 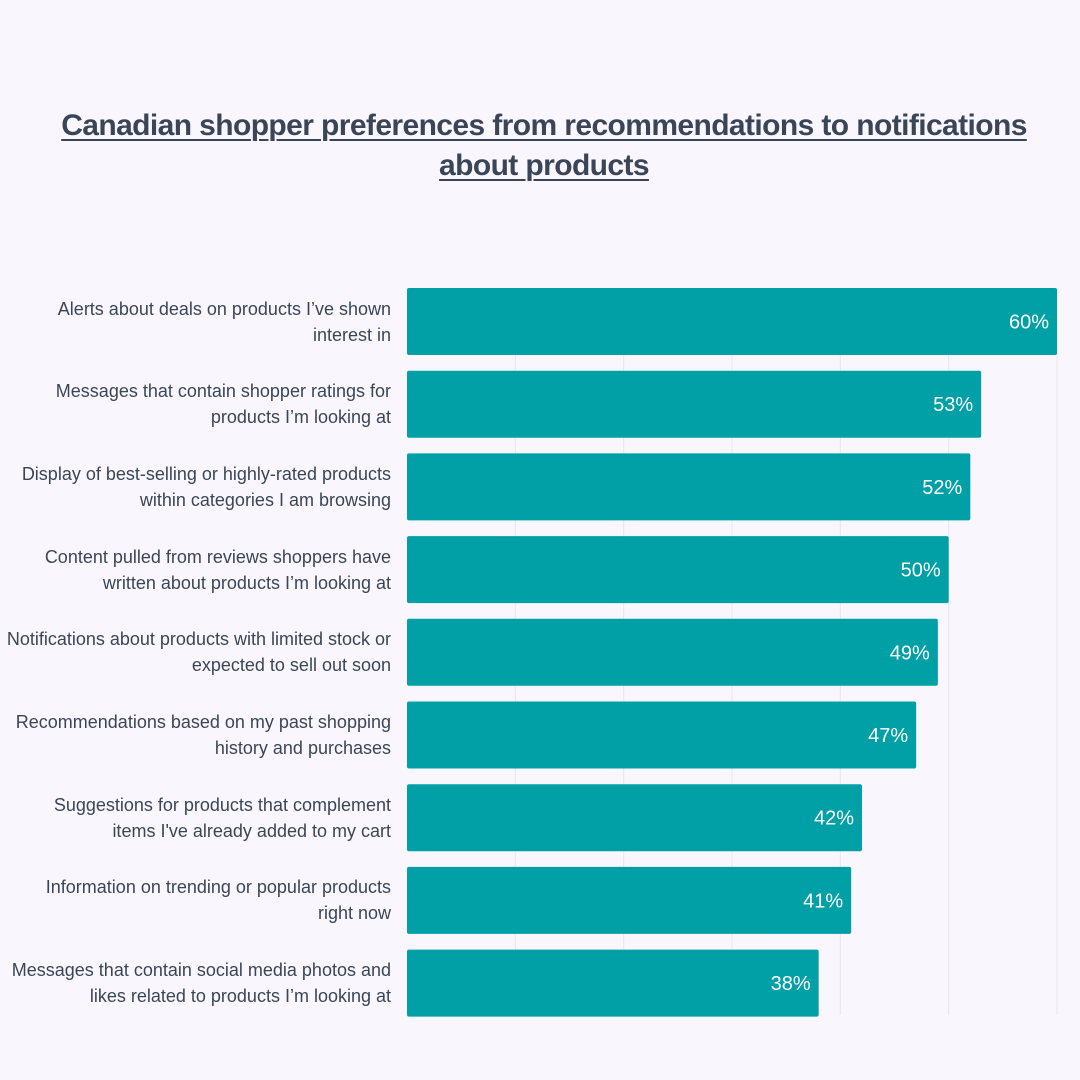 I want to click on value-label: 41%, so click(x=823, y=901).